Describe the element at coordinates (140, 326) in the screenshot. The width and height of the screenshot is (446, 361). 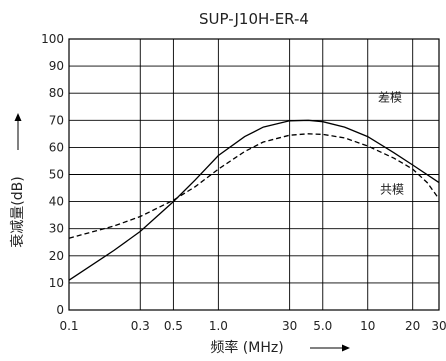
I see `x-tick-label: 0.3` at that location.